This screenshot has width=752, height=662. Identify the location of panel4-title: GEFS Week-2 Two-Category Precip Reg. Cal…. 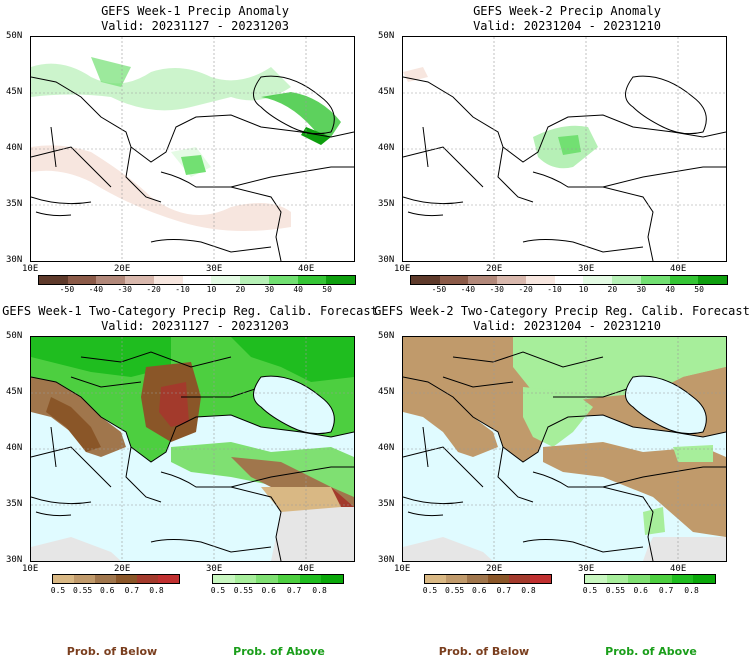
(562, 311).